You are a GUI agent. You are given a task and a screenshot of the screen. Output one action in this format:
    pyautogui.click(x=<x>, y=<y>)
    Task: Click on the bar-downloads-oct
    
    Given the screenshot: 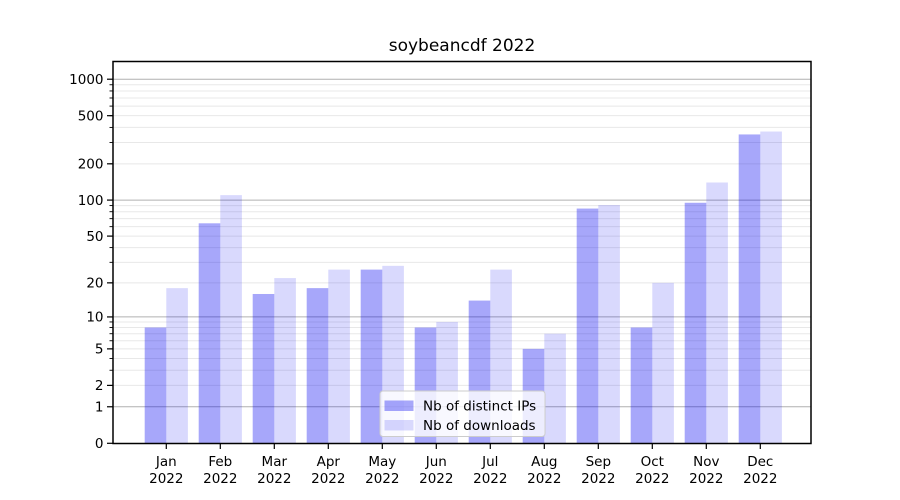 What is the action you would take?
    pyautogui.click(x=663, y=363)
    